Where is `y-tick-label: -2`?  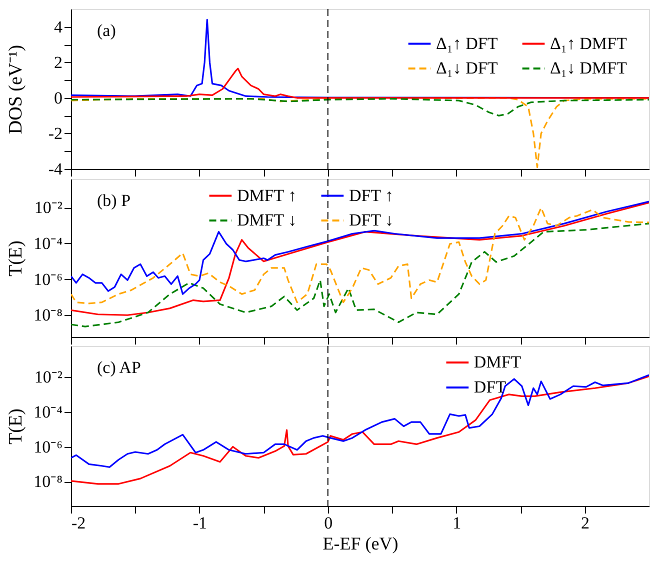
y-tick-label: -2 is located at coordinates (55, 133).